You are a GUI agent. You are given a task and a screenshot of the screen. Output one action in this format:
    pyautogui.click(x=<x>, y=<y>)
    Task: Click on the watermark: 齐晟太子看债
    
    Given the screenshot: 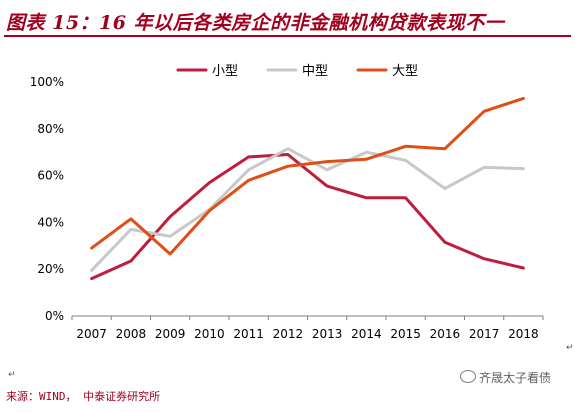 What is the action you would take?
    pyautogui.click(x=505, y=377)
    